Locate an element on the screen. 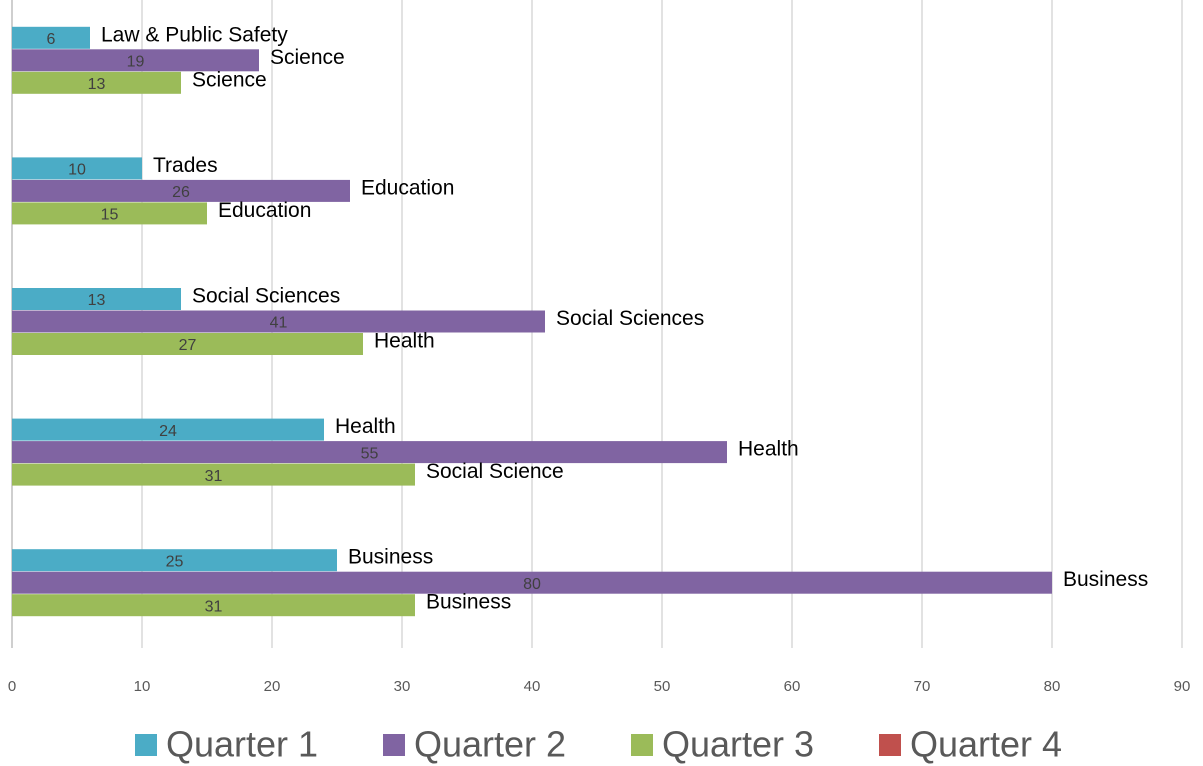  bar-value-label: 6 is located at coordinates (51, 39).